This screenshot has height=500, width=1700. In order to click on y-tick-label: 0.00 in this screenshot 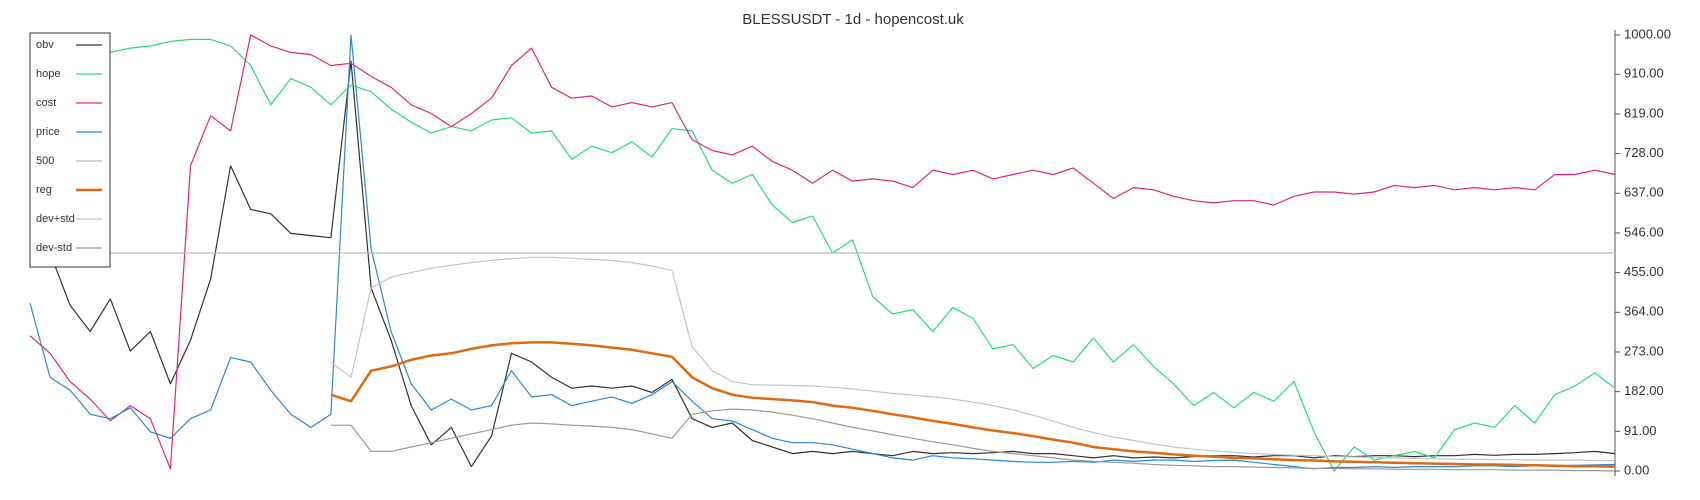, I will do `click(1636, 469)`.